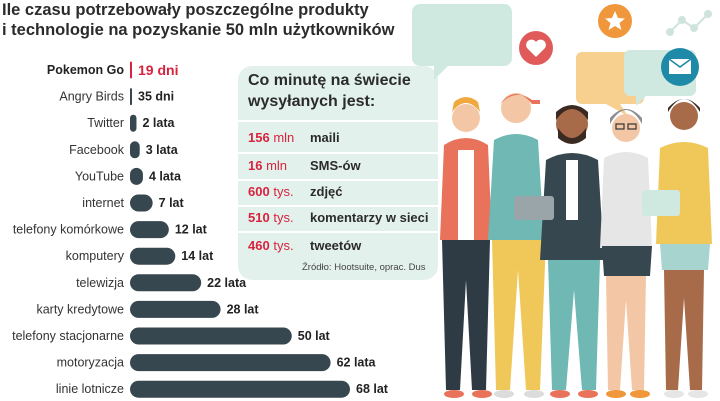 This screenshot has height=401, width=720. What do you see at coordinates (80, 309) in the screenshot?
I see `category-label: karty kredytowe` at bounding box center [80, 309].